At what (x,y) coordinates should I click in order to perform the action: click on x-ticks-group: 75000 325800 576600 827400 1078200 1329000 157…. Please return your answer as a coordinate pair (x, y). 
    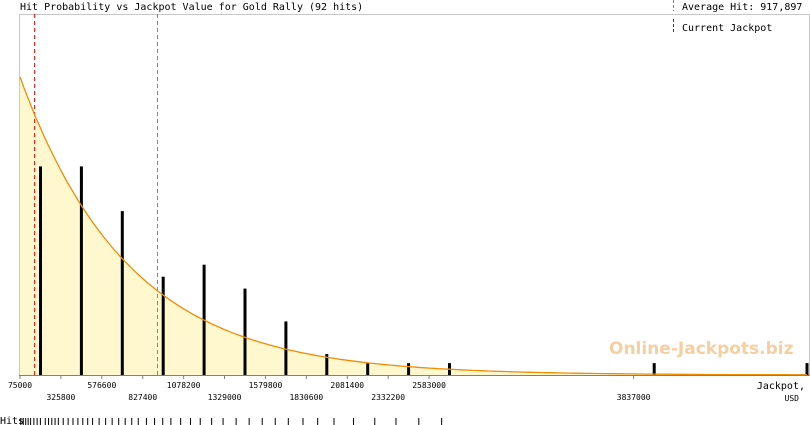
    Looking at the image, I should click on (329, 388).